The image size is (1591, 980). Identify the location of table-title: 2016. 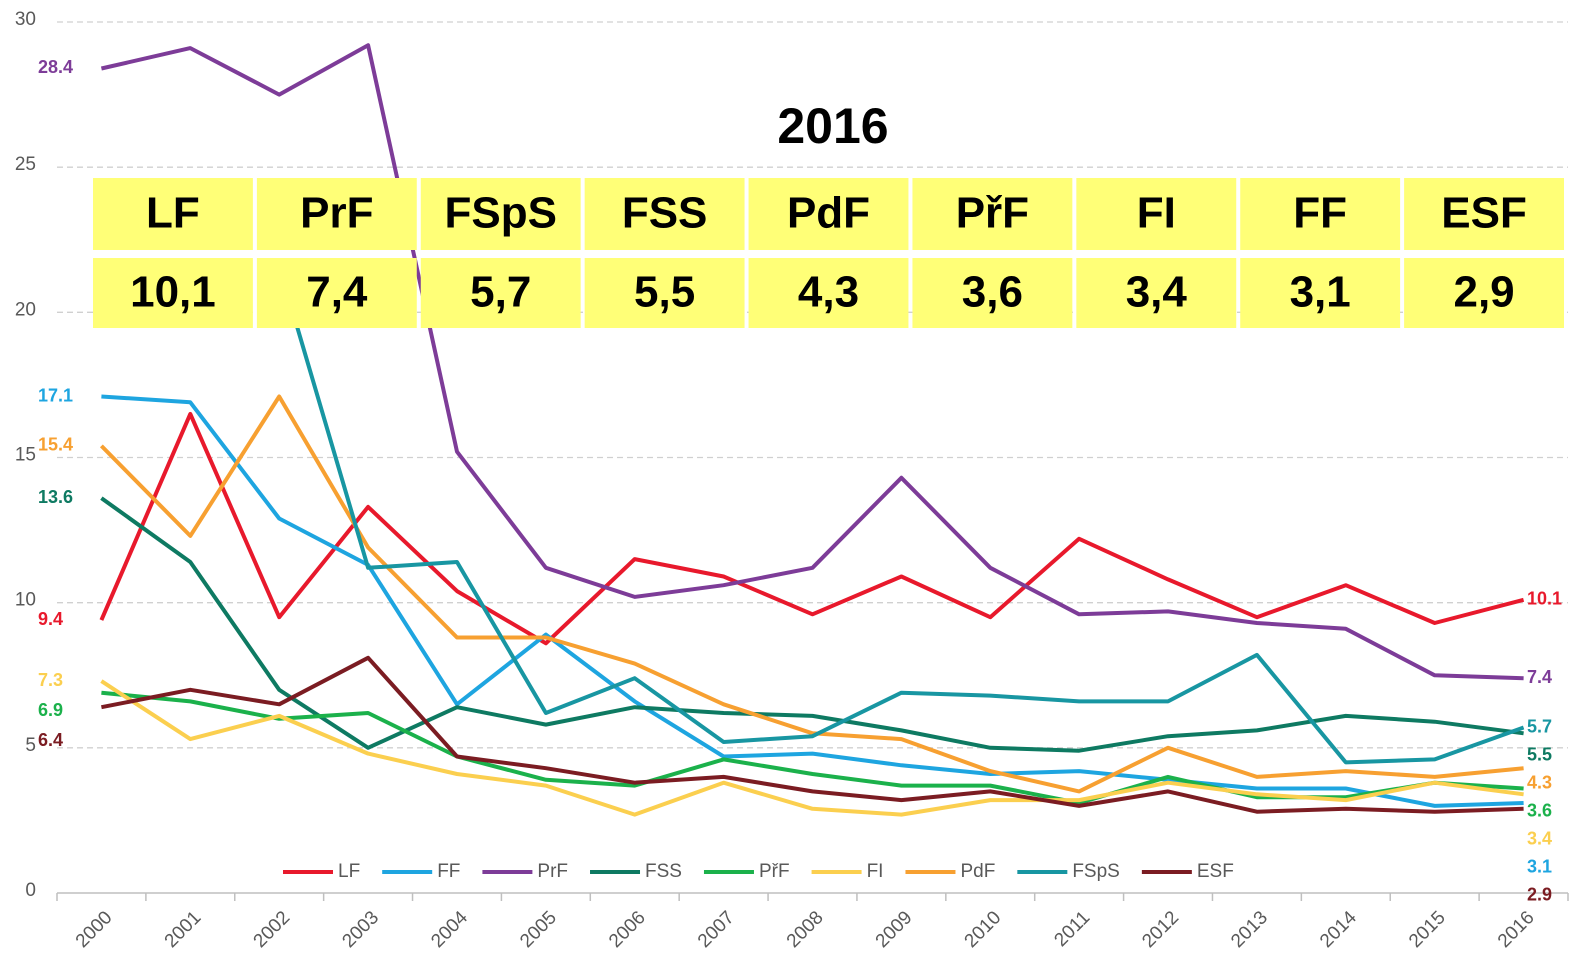
(832, 126).